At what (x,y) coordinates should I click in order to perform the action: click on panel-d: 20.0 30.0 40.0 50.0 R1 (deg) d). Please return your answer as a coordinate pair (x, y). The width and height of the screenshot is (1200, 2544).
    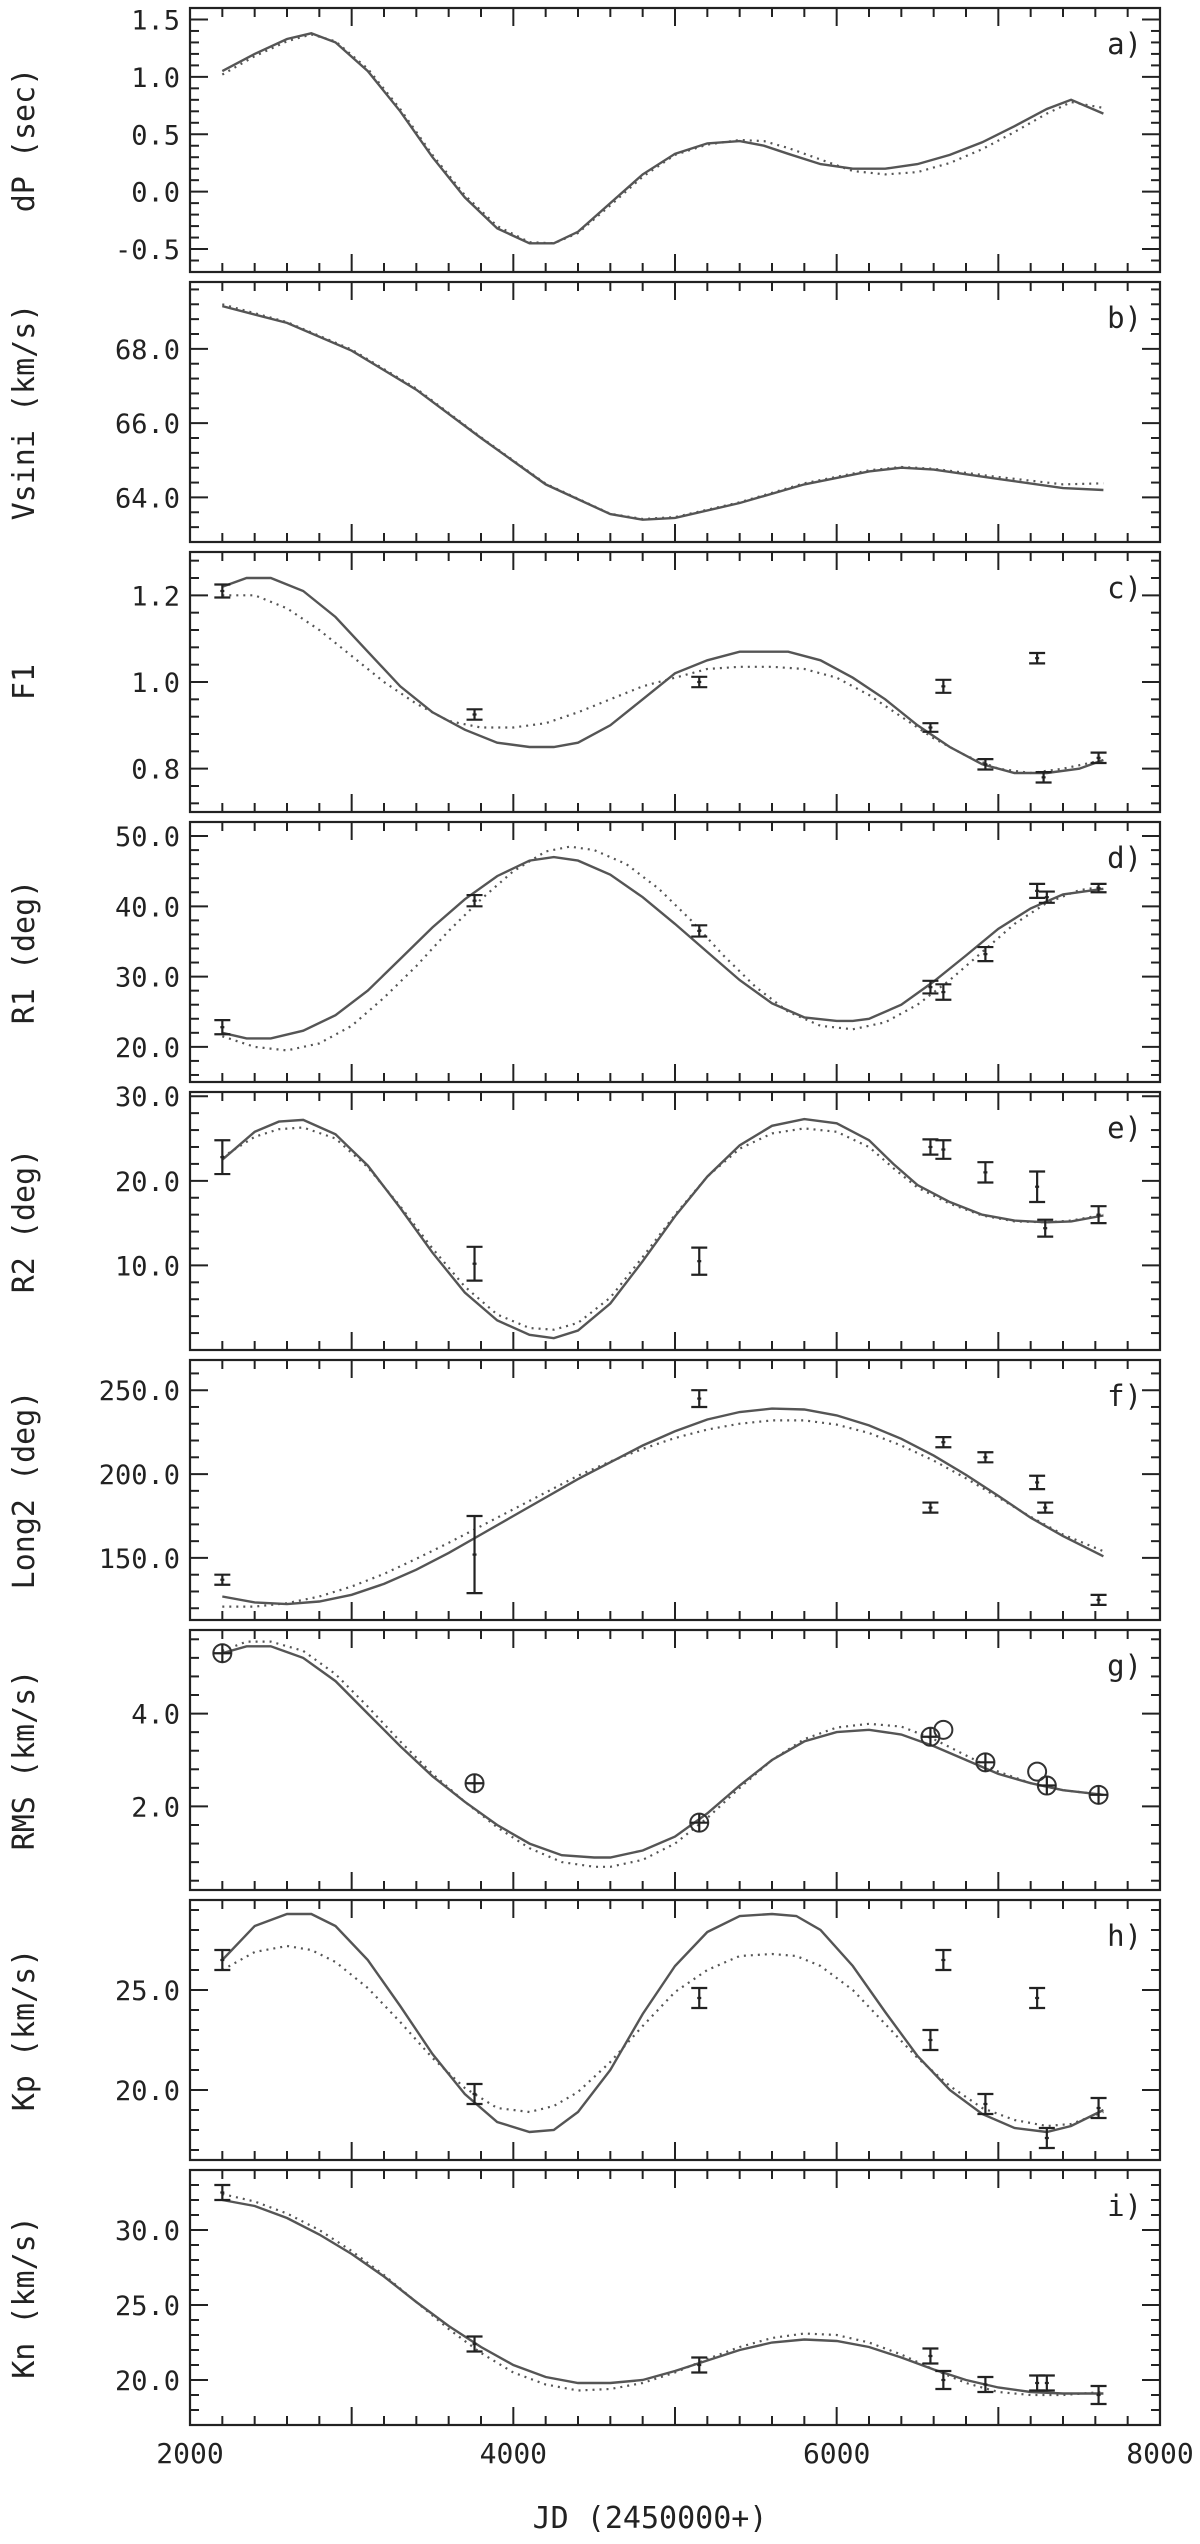
    Looking at the image, I should click on (584, 952).